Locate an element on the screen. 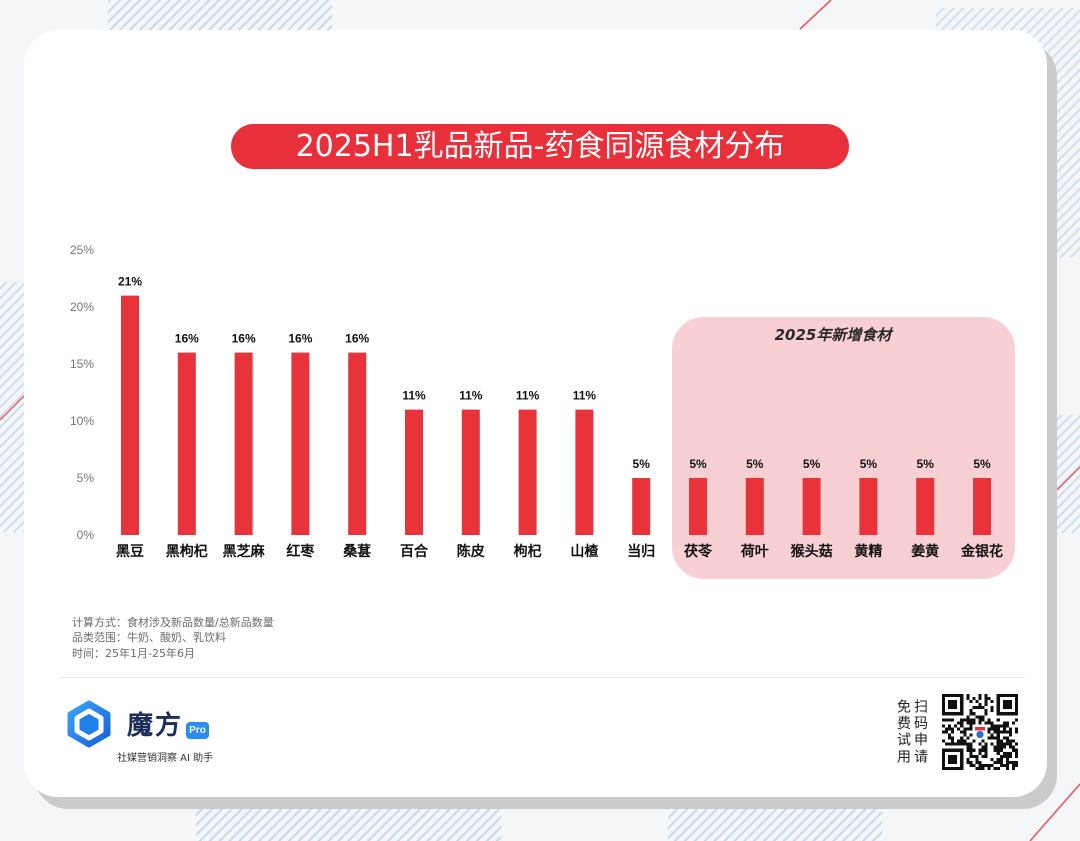  data-label-11: 5% is located at coordinates (698, 464).